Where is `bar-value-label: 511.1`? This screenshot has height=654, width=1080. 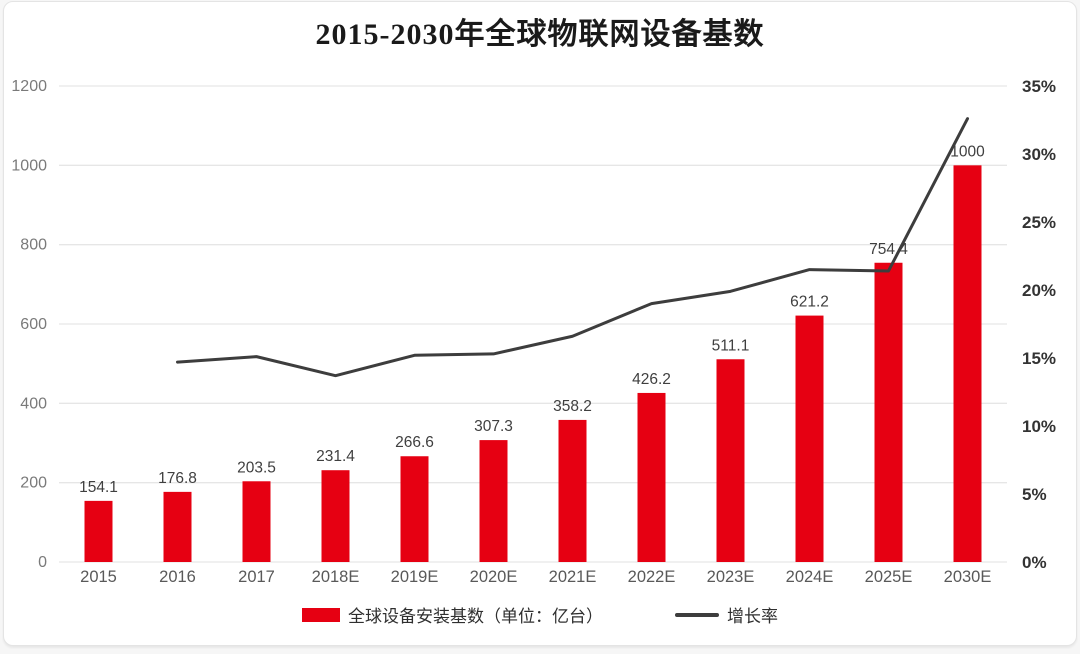
bar-value-label: 511.1 is located at coordinates (731, 345).